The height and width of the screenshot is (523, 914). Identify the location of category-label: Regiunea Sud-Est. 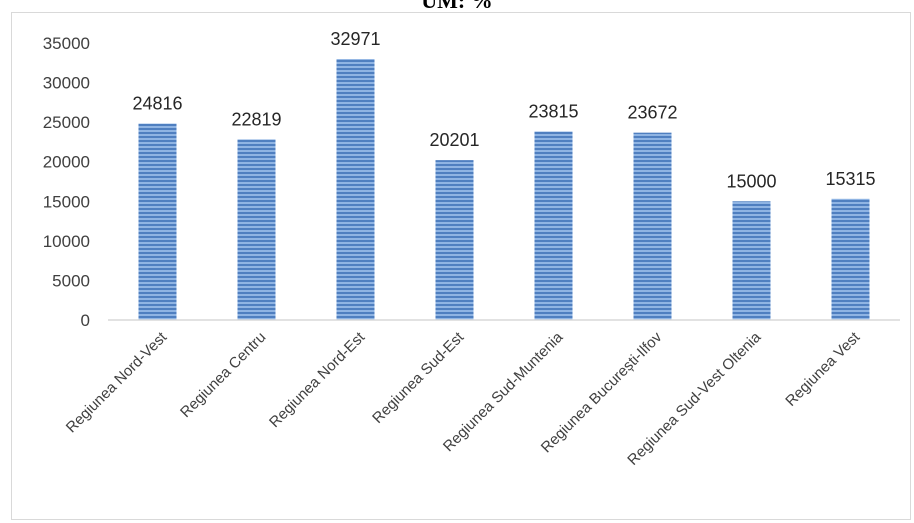
(418, 377).